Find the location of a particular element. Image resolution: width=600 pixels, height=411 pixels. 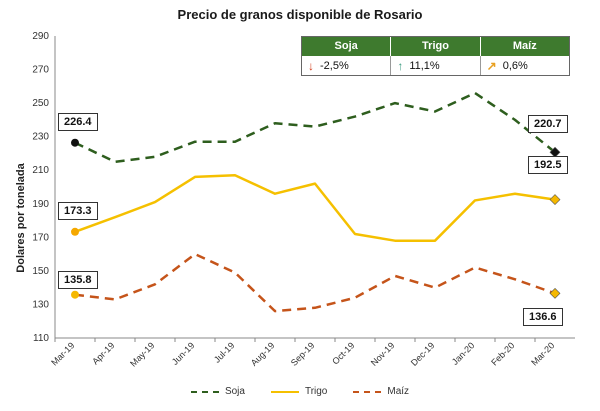

legend-label-maiz: Maíz is located at coordinates (398, 391).